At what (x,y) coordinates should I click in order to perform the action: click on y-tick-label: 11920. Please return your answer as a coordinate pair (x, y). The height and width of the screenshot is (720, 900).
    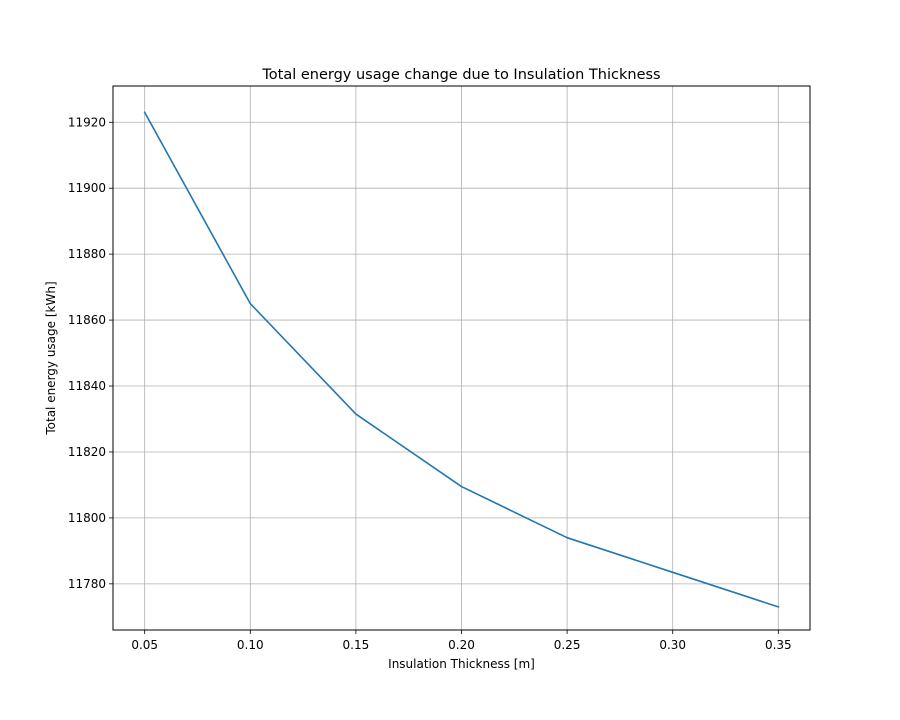
    Looking at the image, I should click on (87, 122).